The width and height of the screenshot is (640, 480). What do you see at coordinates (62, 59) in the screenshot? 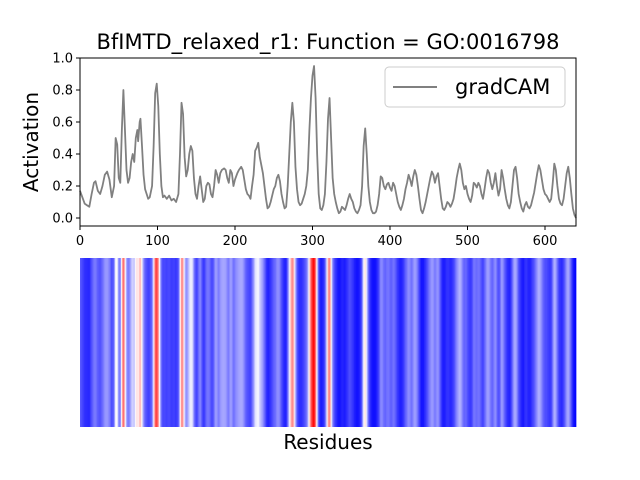
I see `y-tick-label: 1.0` at bounding box center [62, 59].